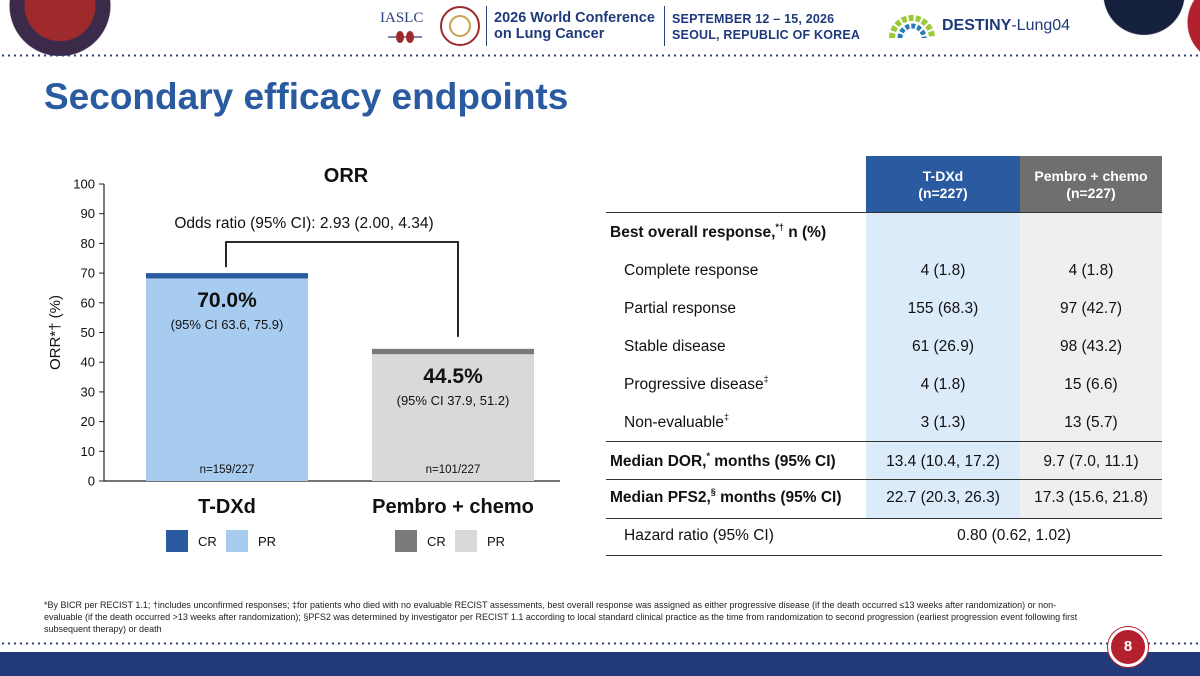 The height and width of the screenshot is (676, 1200). What do you see at coordinates (453, 507) in the screenshot?
I see `x-category-label: Pembro + chemo` at bounding box center [453, 507].